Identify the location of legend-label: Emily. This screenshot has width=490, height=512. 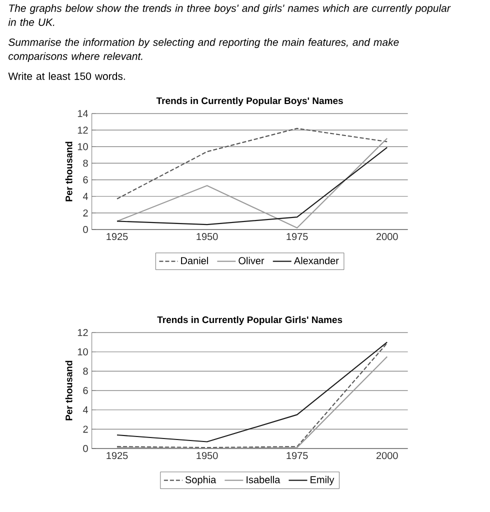
(322, 481).